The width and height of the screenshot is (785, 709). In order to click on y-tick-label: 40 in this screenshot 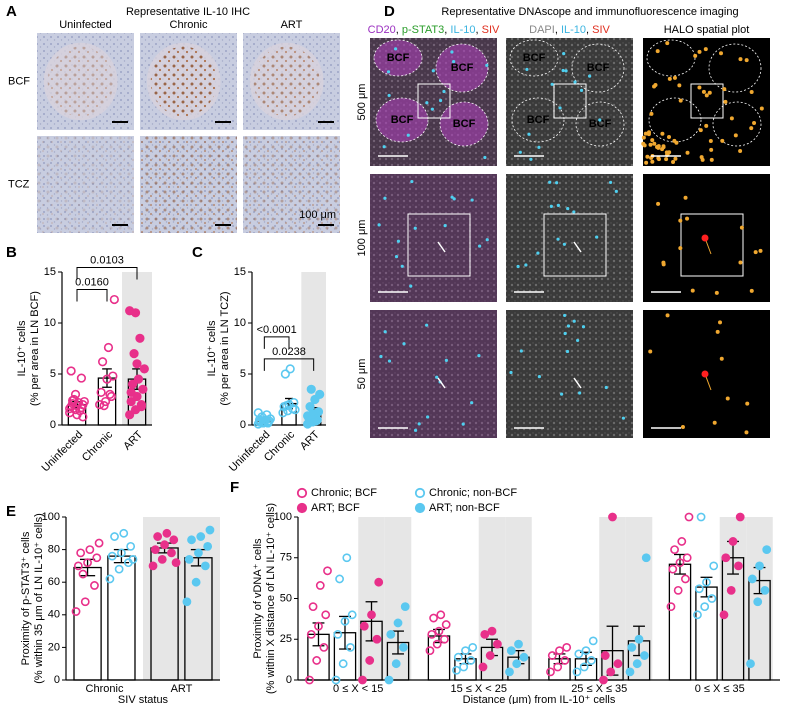, I will do `click(54, 615)`.